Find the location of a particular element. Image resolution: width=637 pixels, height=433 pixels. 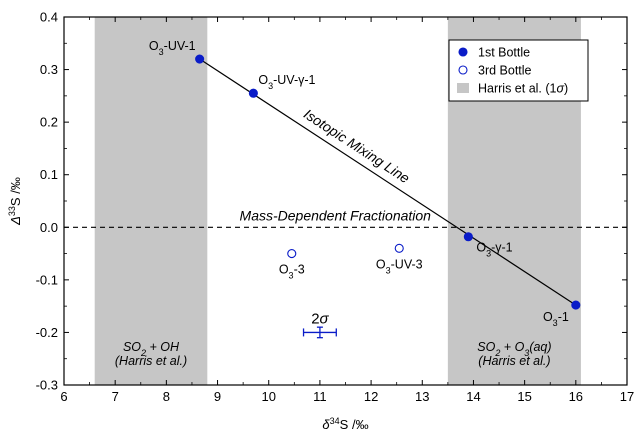

x-tick-label-8: 14 is located at coordinates (473, 396).